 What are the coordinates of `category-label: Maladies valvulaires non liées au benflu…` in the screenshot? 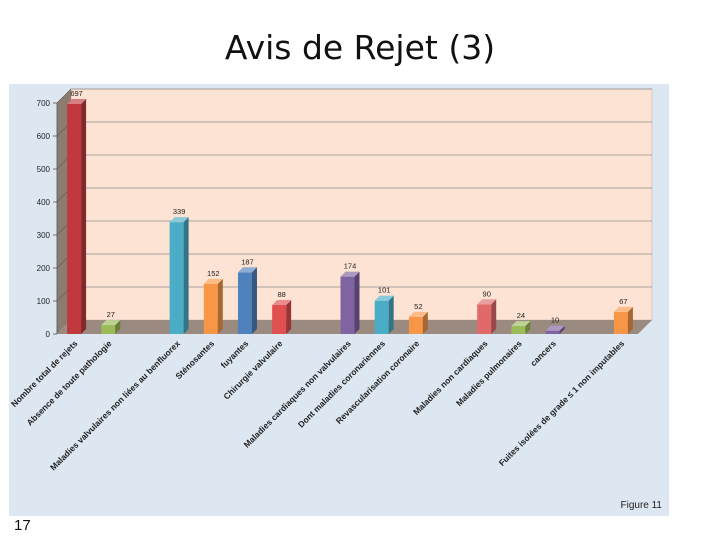 It's located at (115, 405).